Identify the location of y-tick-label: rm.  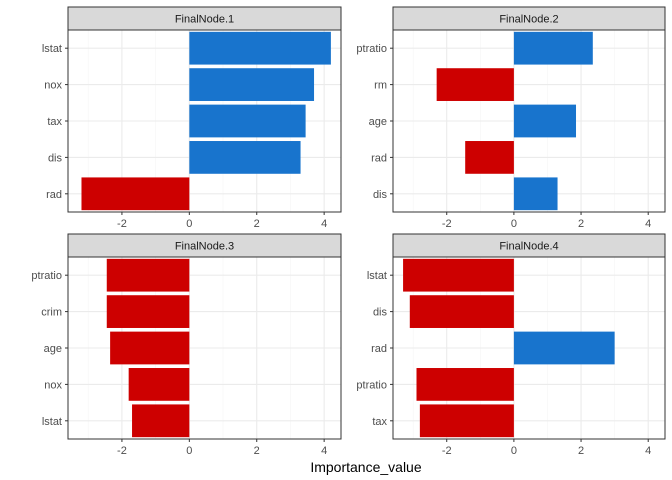
(380, 86).